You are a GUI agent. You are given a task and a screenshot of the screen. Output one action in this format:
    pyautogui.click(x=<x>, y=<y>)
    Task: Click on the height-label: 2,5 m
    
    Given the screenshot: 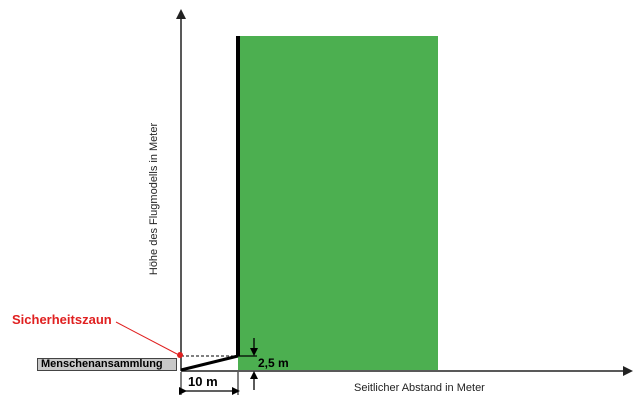 What is the action you would take?
    pyautogui.click(x=273, y=363)
    